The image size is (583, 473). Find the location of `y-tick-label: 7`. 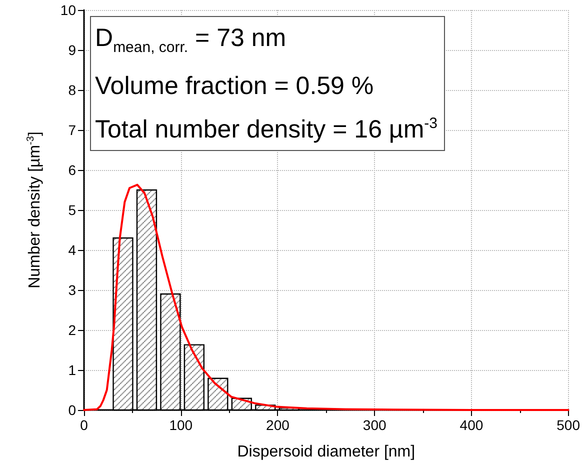

y-tick-label: 7 is located at coordinates (72, 130).